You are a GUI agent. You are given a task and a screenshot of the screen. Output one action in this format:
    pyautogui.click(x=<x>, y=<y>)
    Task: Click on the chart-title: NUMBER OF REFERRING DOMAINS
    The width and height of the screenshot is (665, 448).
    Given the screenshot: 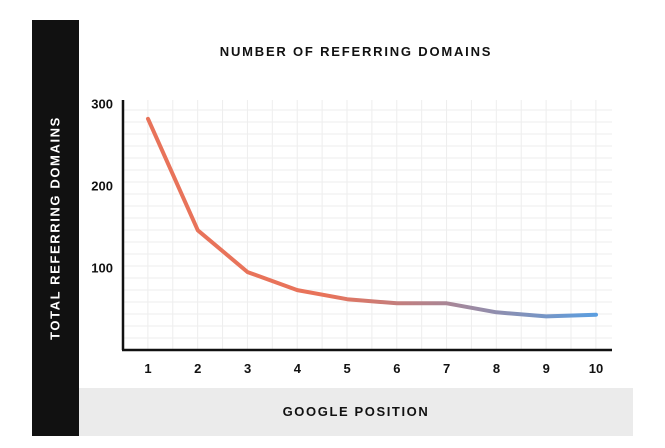 What is the action you would take?
    pyautogui.click(x=356, y=51)
    